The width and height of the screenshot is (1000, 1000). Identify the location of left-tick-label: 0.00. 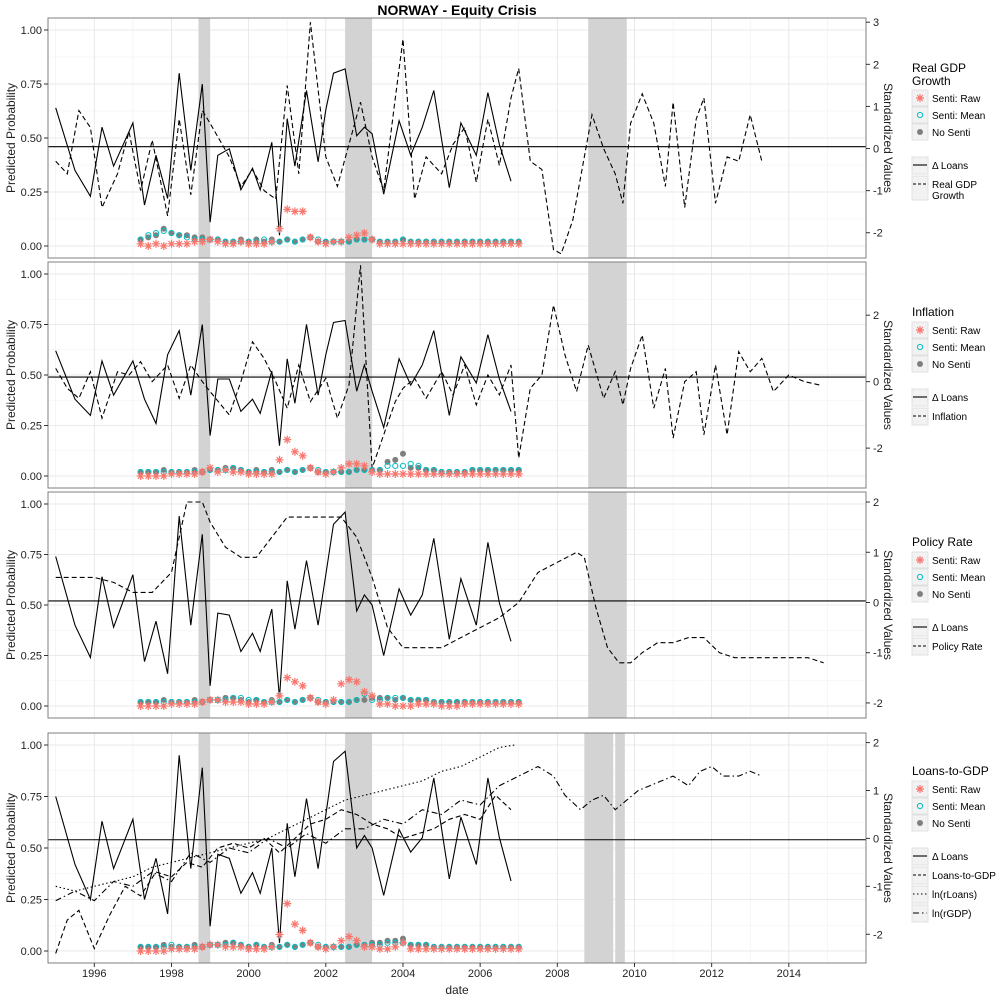
(31, 707).